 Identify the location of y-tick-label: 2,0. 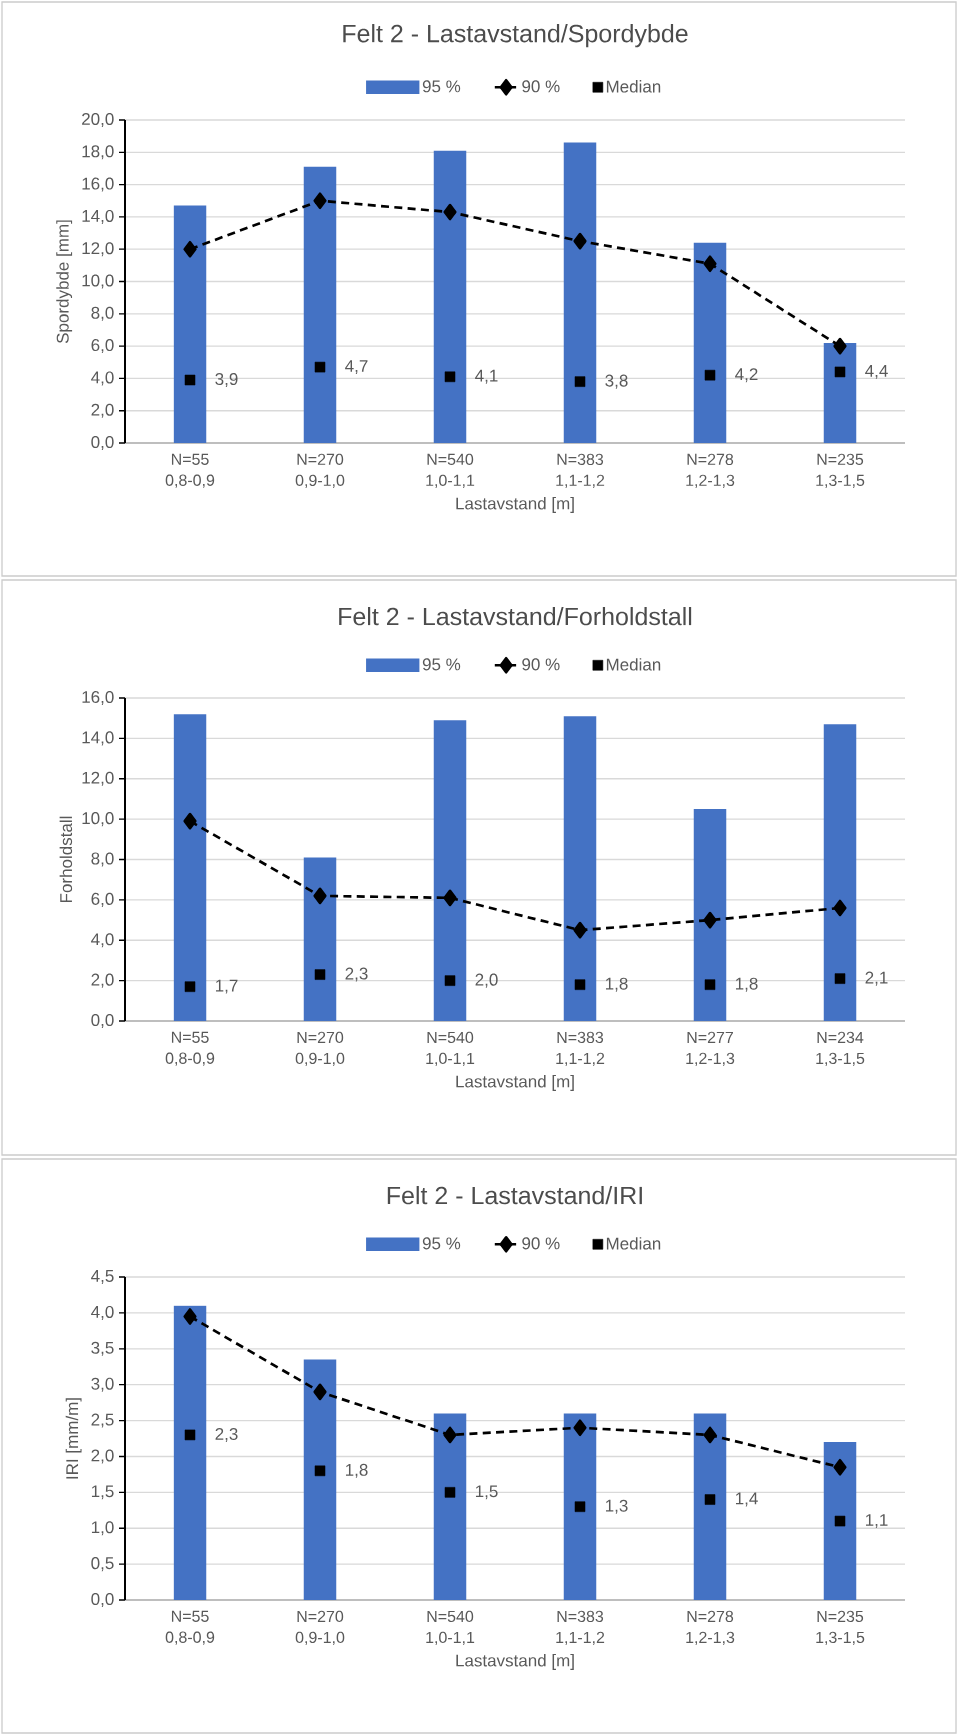
(102, 980).